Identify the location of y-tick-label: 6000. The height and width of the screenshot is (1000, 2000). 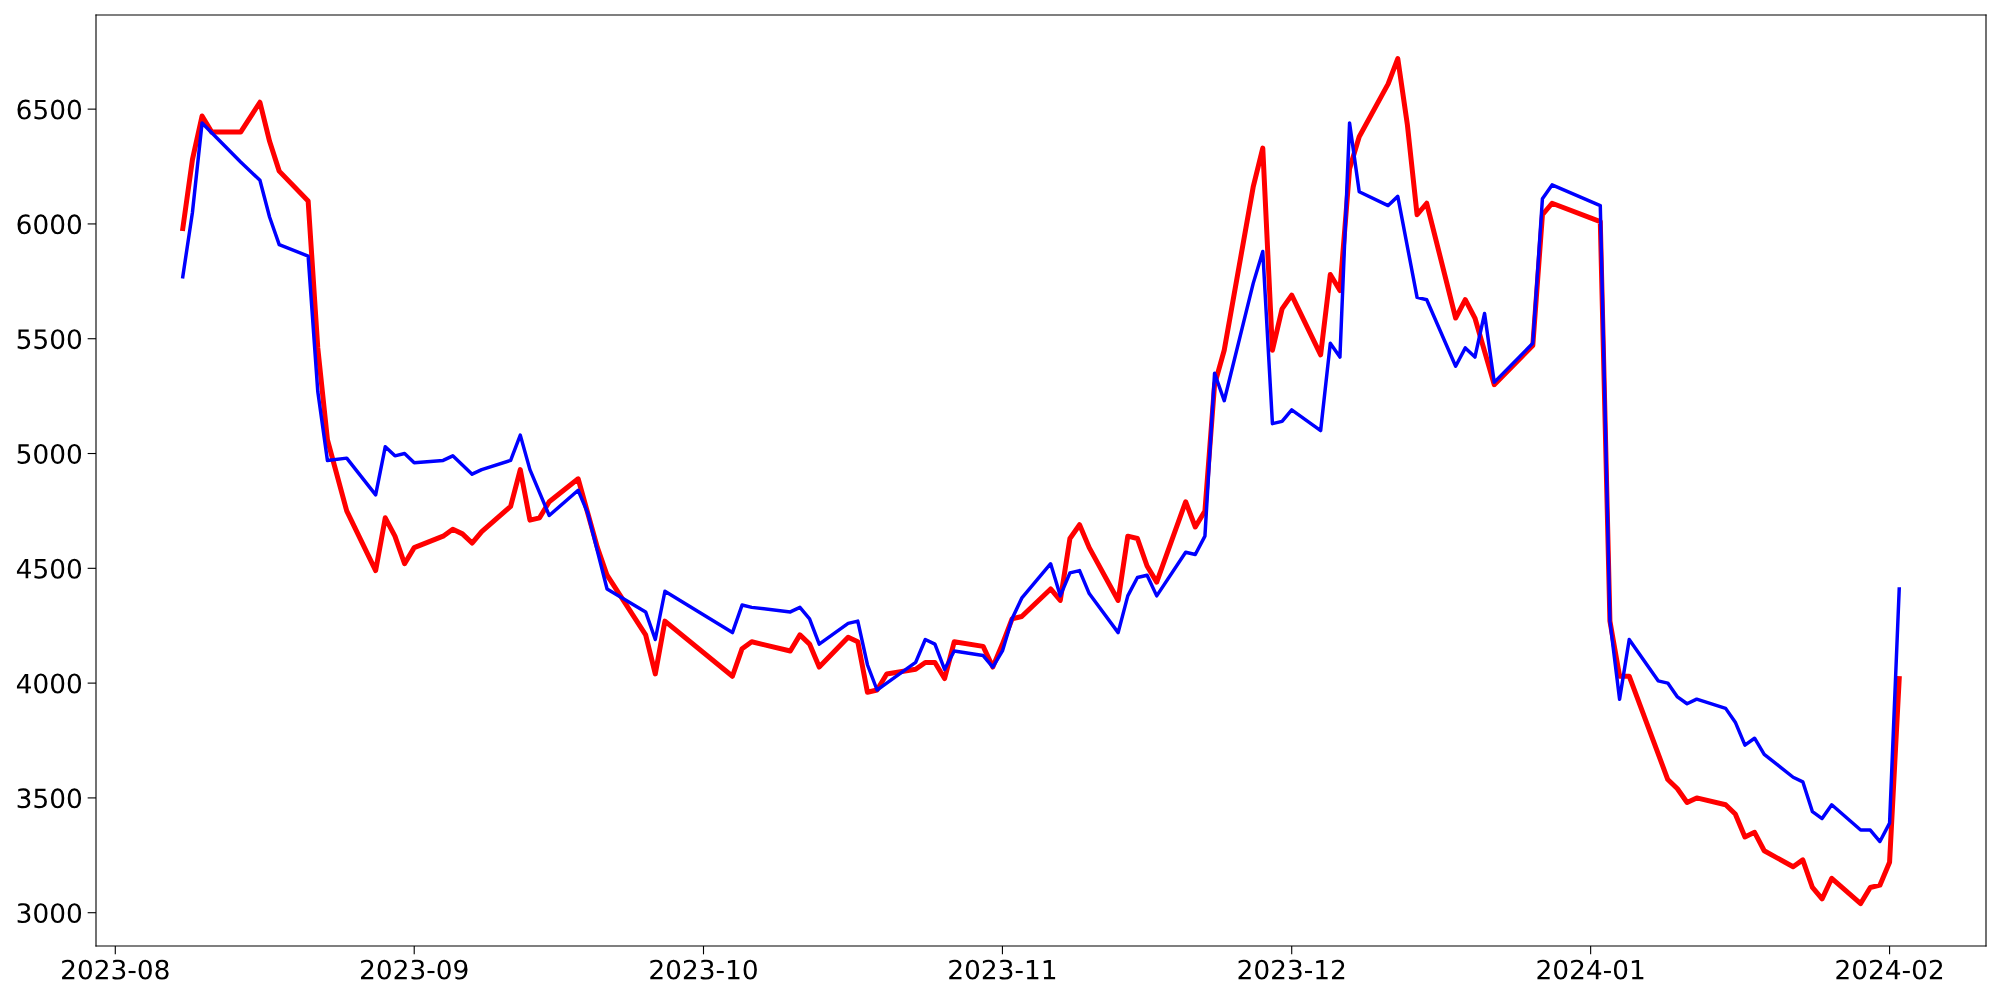
(49, 224).